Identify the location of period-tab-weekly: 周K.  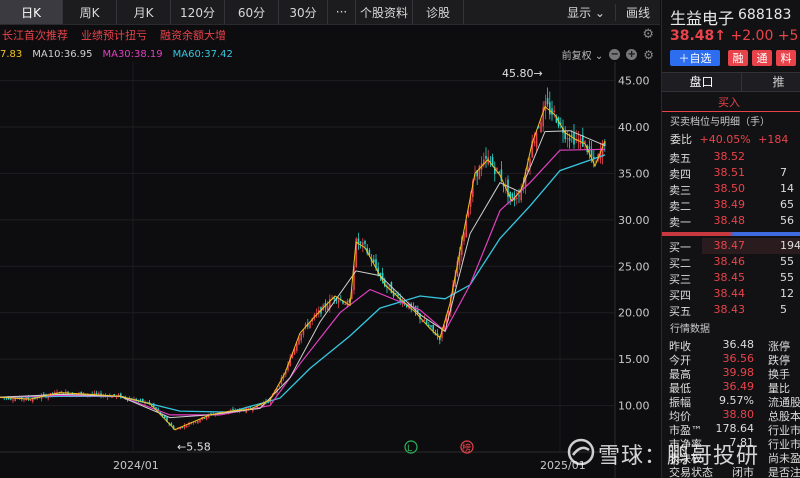
(90, 12).